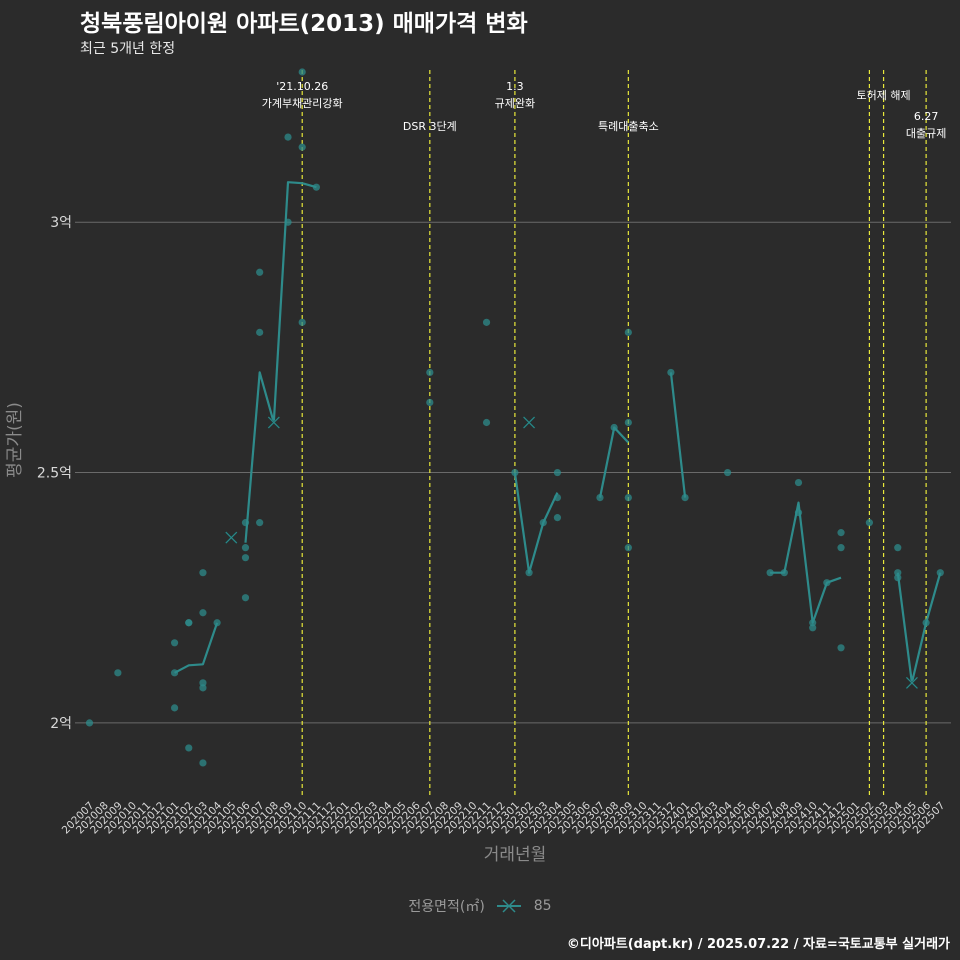  Describe the element at coordinates (304, 24) in the screenshot. I see `chart-title: 청북풍림아이원 아파트(2013) 매매가격 변화` at that location.